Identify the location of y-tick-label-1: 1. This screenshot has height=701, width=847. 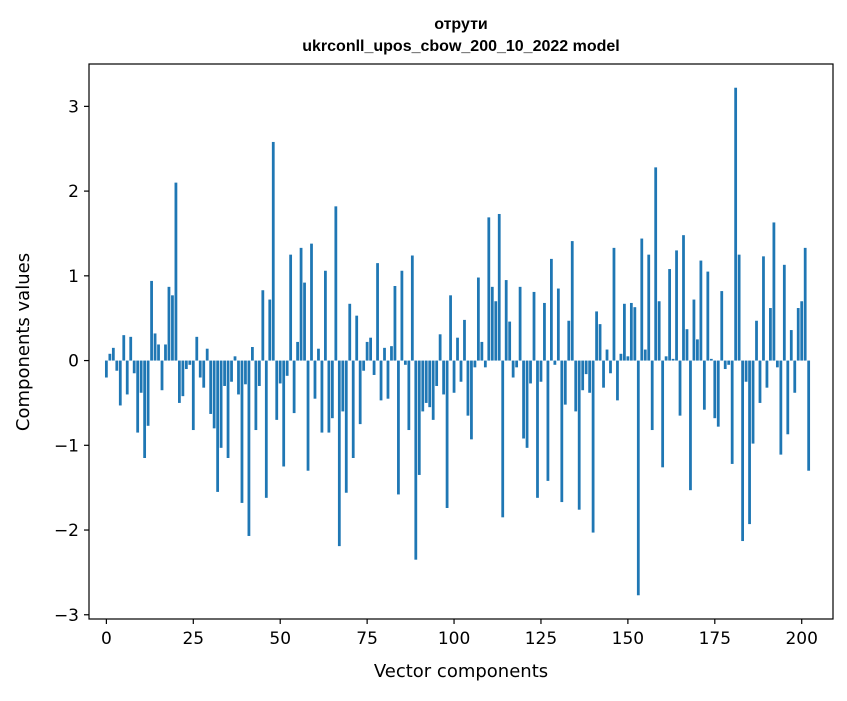
(73, 277).